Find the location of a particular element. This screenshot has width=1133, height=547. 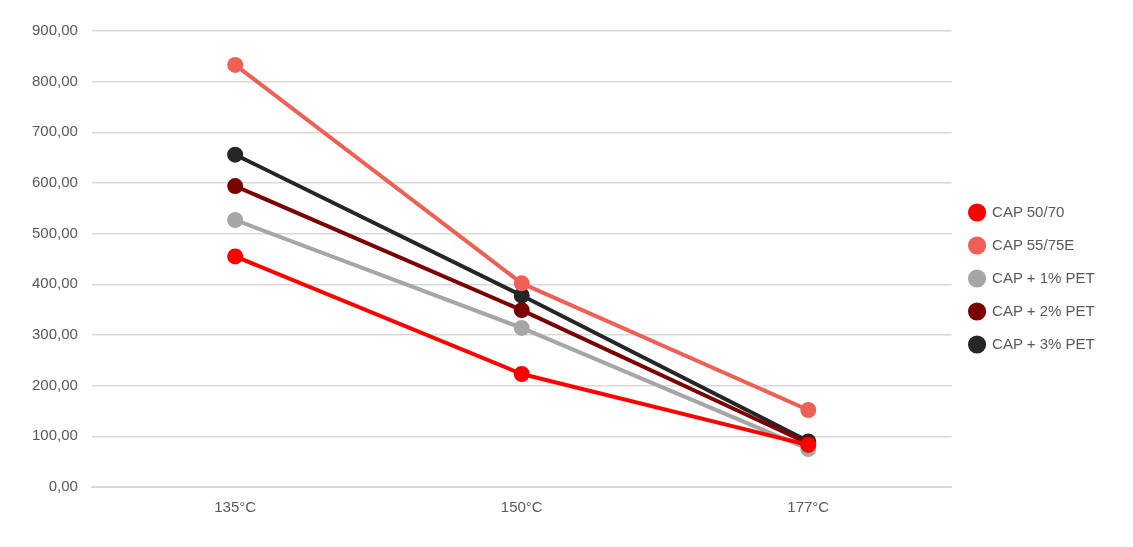

legend-label: CAP + 1% PET is located at coordinates (1043, 277).